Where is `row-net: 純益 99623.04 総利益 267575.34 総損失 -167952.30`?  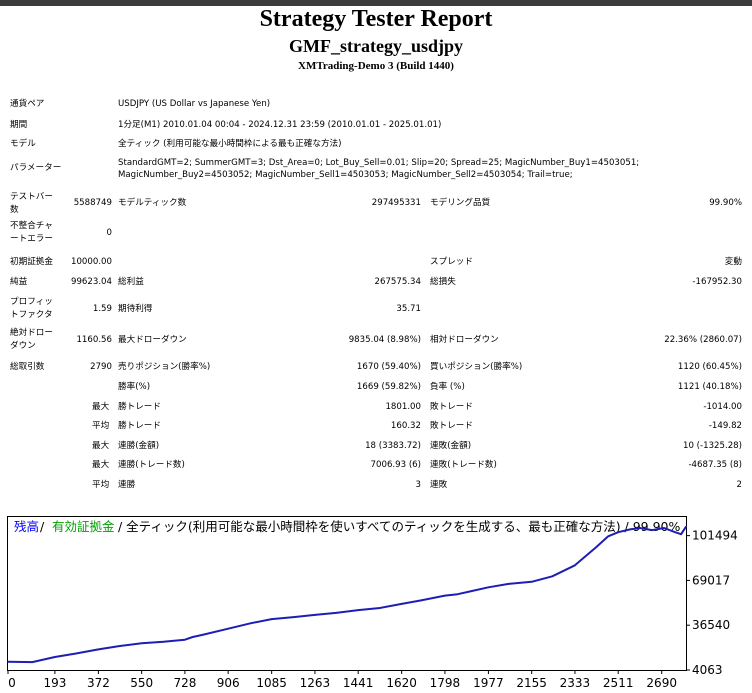 row-net: 純益 99623.04 総利益 267575.34 総損失 -167952.30 is located at coordinates (377, 285).